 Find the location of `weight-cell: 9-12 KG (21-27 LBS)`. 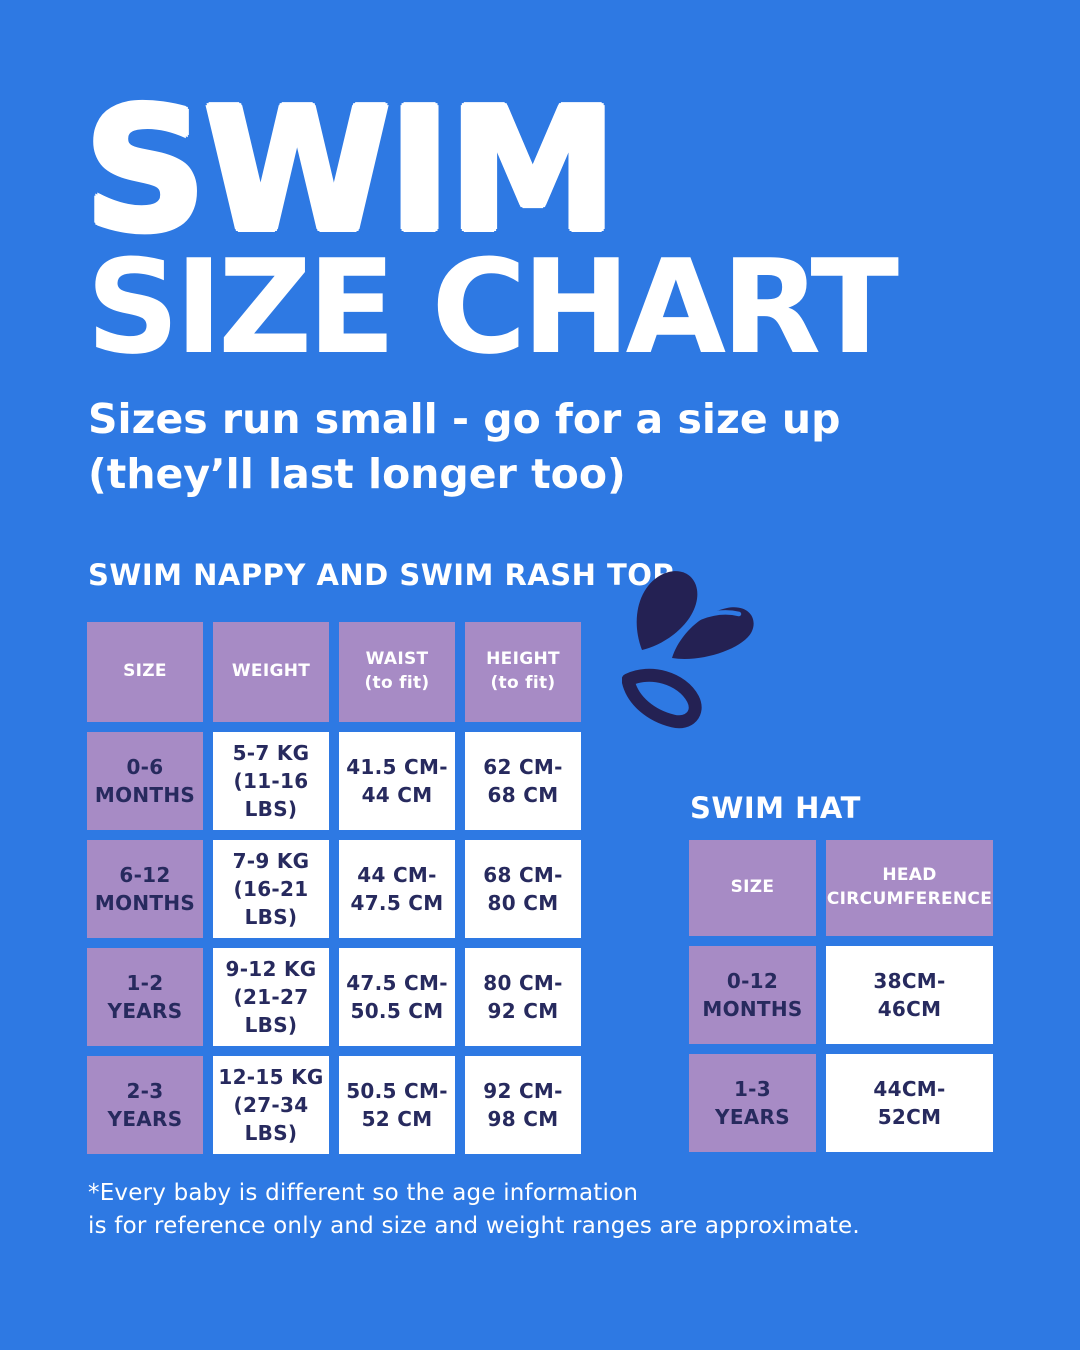

weight-cell: 9-12 KG (21-27 LBS) is located at coordinates (271, 997).